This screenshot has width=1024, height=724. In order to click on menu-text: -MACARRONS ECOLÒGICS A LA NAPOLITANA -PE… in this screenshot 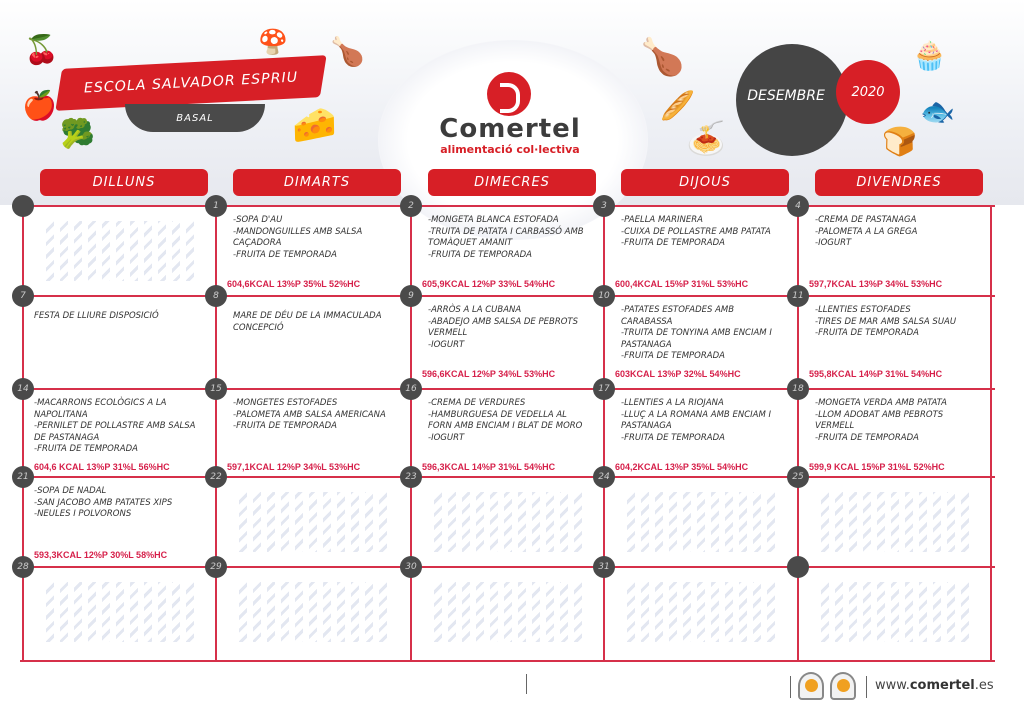, I will do `click(115, 426)`.